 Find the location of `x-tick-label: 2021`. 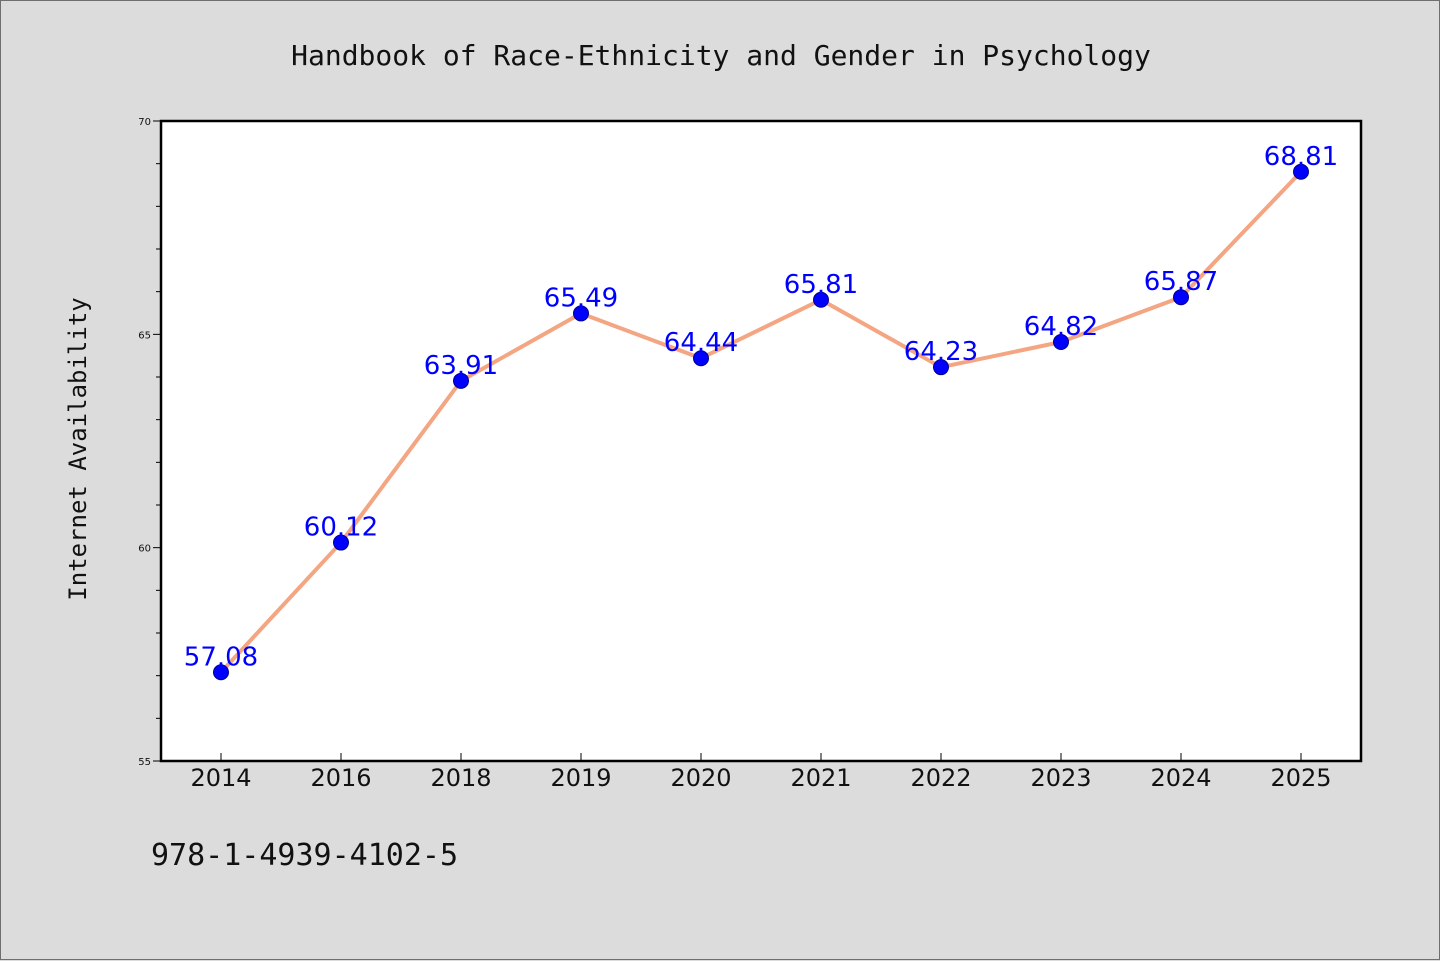

x-tick-label: 2021 is located at coordinates (820, 778).